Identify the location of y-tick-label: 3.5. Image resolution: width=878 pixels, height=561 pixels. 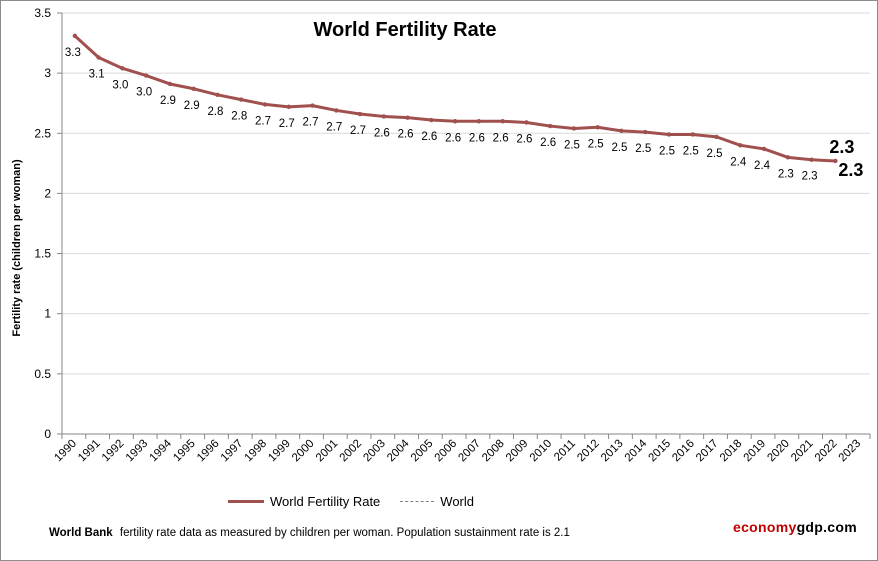
(42, 13).